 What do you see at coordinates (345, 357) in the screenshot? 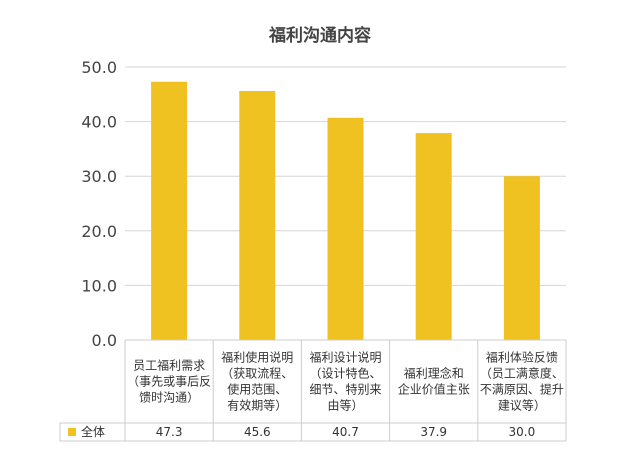
I see `category-label: 福利设计说明` at bounding box center [345, 357].